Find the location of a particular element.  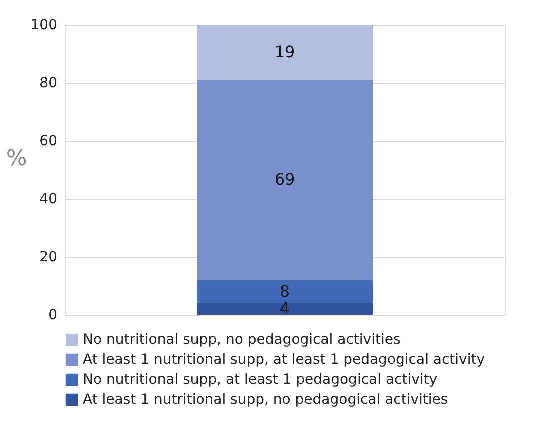

data-label: 8 is located at coordinates (285, 291).